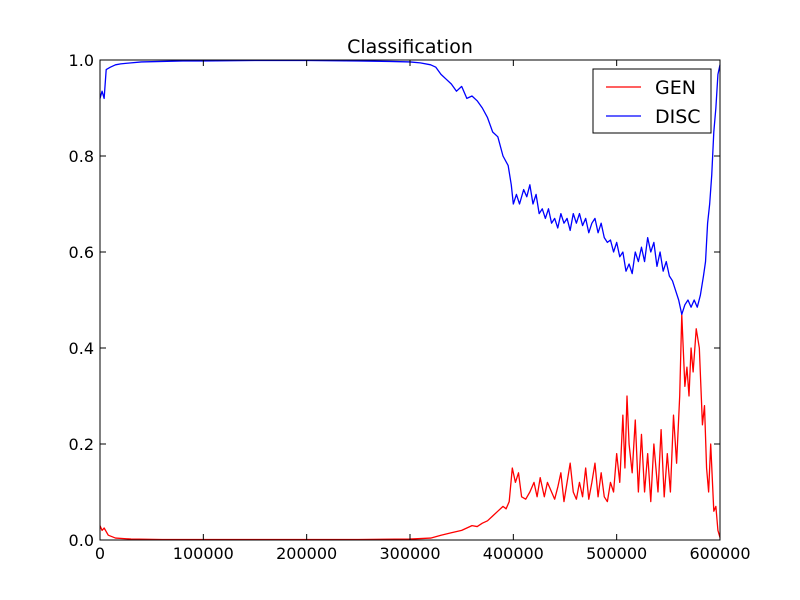  I want to click on x-tick-label: 300000, so click(409, 553).